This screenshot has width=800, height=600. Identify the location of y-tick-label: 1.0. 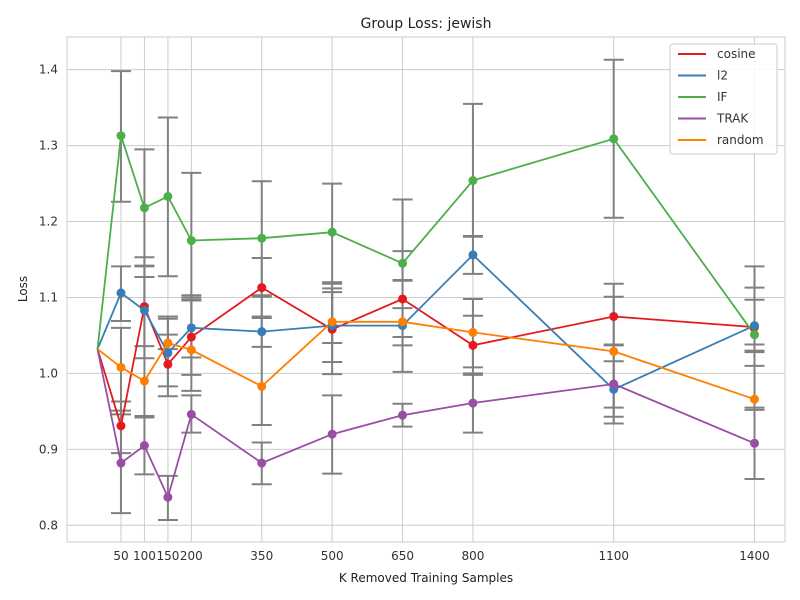
(48, 373).